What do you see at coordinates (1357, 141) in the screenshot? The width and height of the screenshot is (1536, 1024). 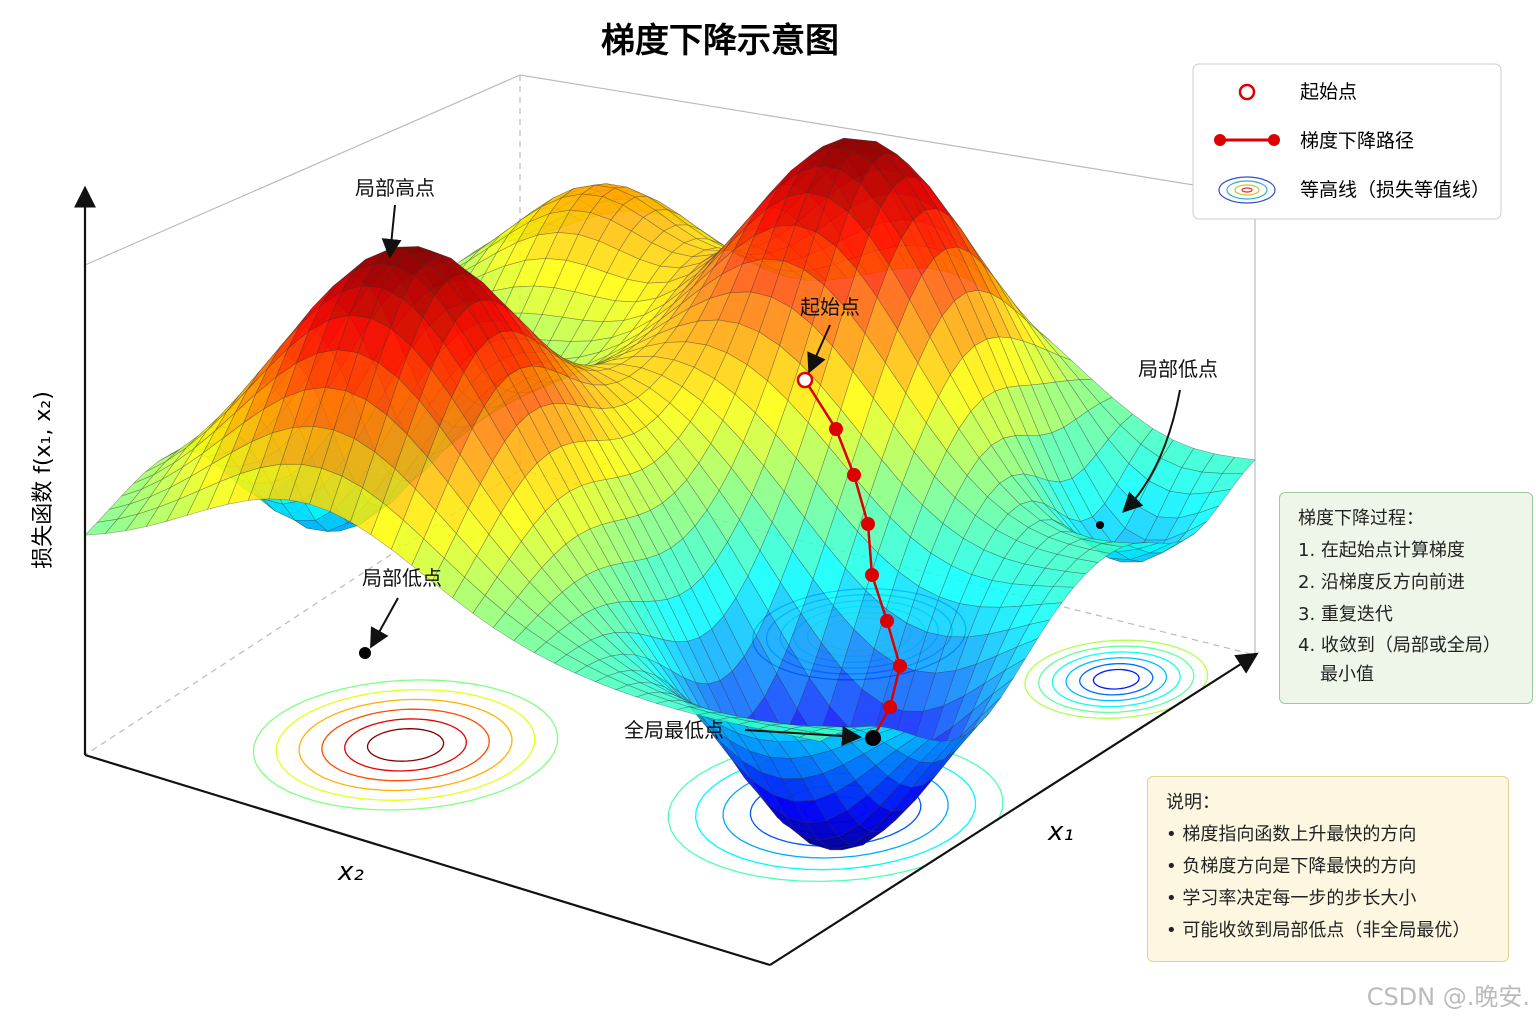 I see `legend-entry: 梯度下降路径` at bounding box center [1357, 141].